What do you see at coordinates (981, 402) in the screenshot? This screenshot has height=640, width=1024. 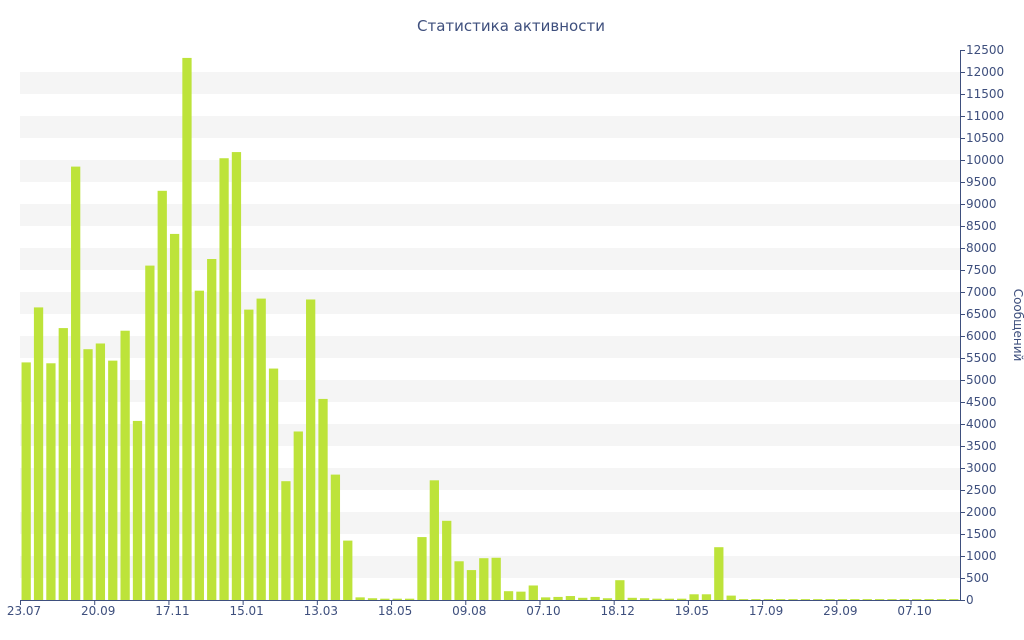 I see `y-tick-label: 4500` at bounding box center [981, 402].